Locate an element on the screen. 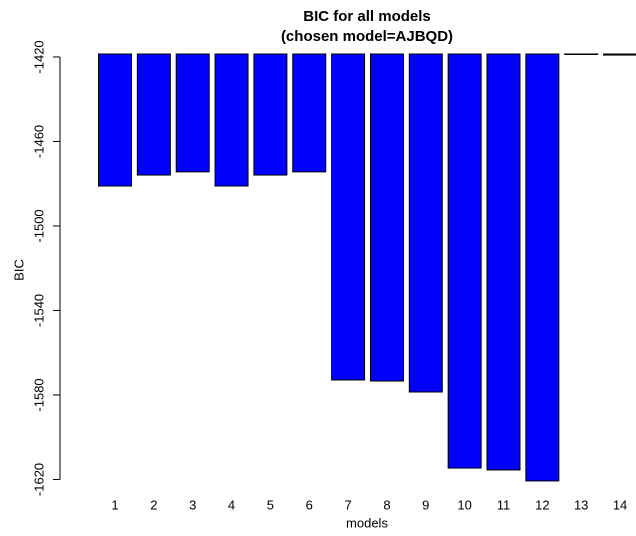 The image size is (636, 536). x-tick-label: 11 is located at coordinates (504, 504).